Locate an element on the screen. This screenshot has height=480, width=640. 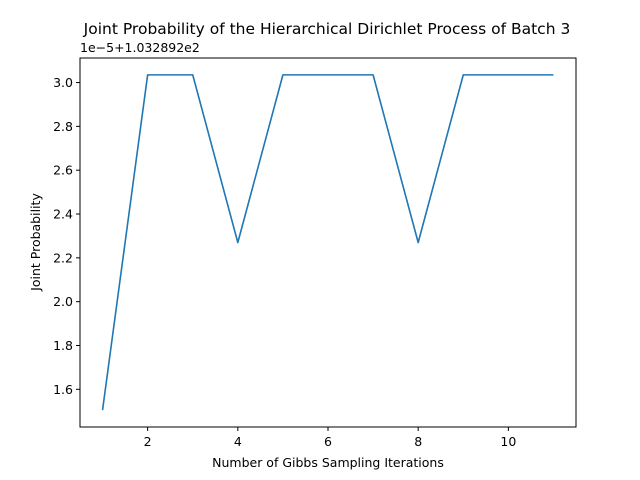
y-tick-label: 3.0 is located at coordinates (63, 82).